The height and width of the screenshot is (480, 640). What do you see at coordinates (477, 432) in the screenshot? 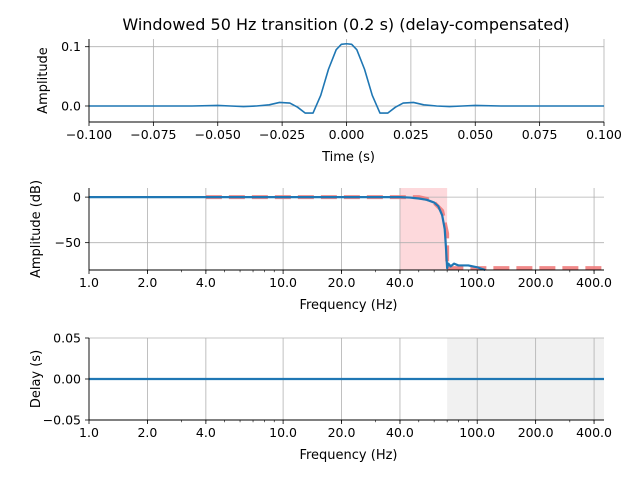
I see `group-delay-x-tick-label: 100.0` at bounding box center [477, 432].